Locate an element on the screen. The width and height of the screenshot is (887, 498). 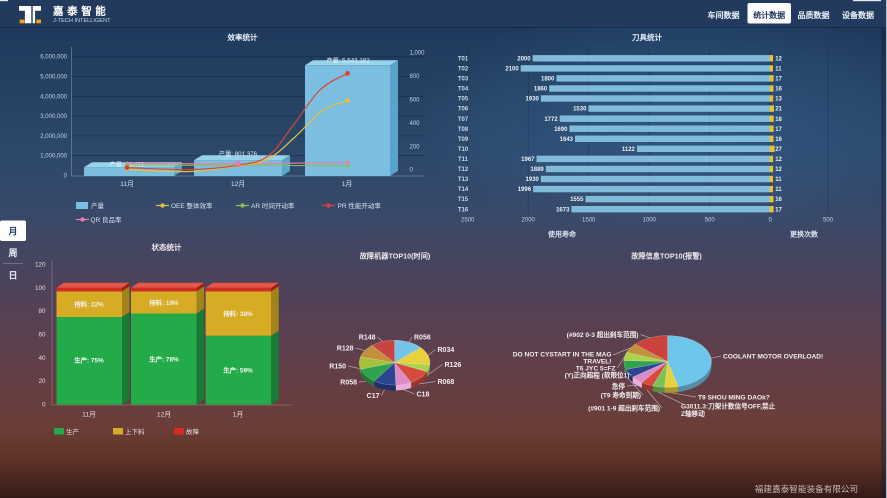
svg-text: T15 is located at coordinates (463, 200).